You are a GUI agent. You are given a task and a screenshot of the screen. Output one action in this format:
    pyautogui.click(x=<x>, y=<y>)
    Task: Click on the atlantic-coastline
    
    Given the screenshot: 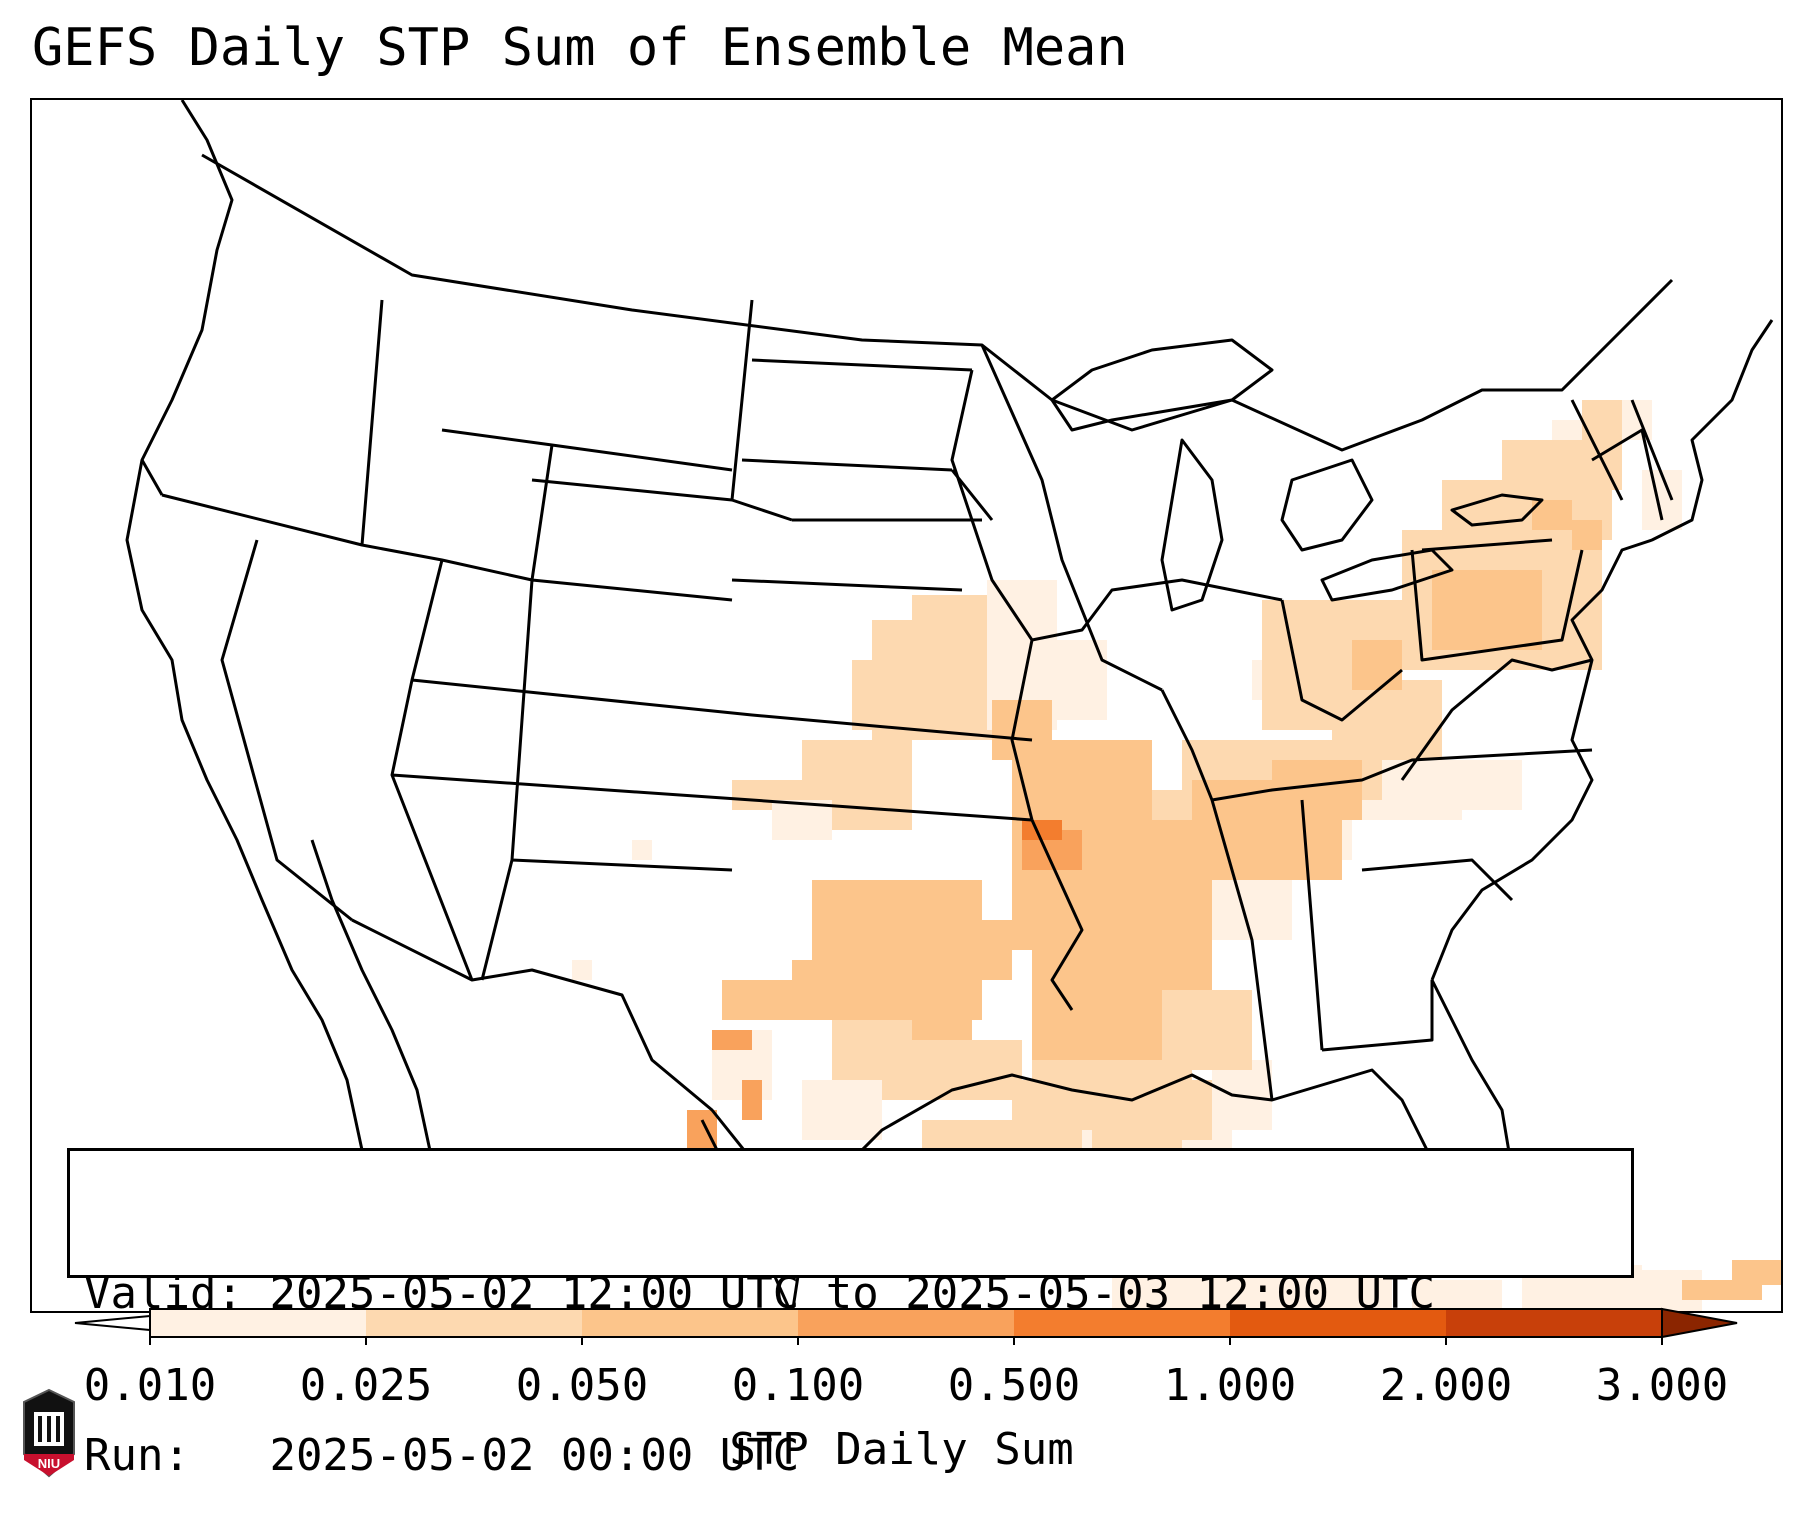 What is the action you would take?
    pyautogui.click(x=1602, y=650)
    